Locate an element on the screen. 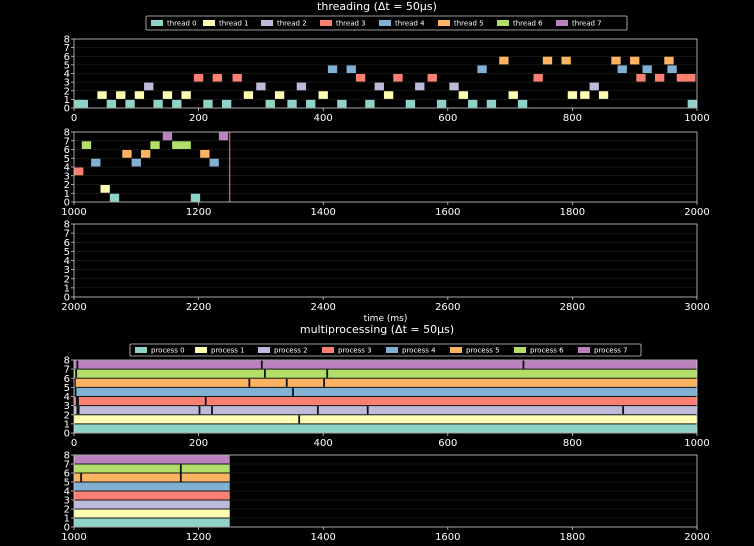 Image resolution: width=754 pixels, height=546 pixels. legend-box is located at coordinates (385, 350).